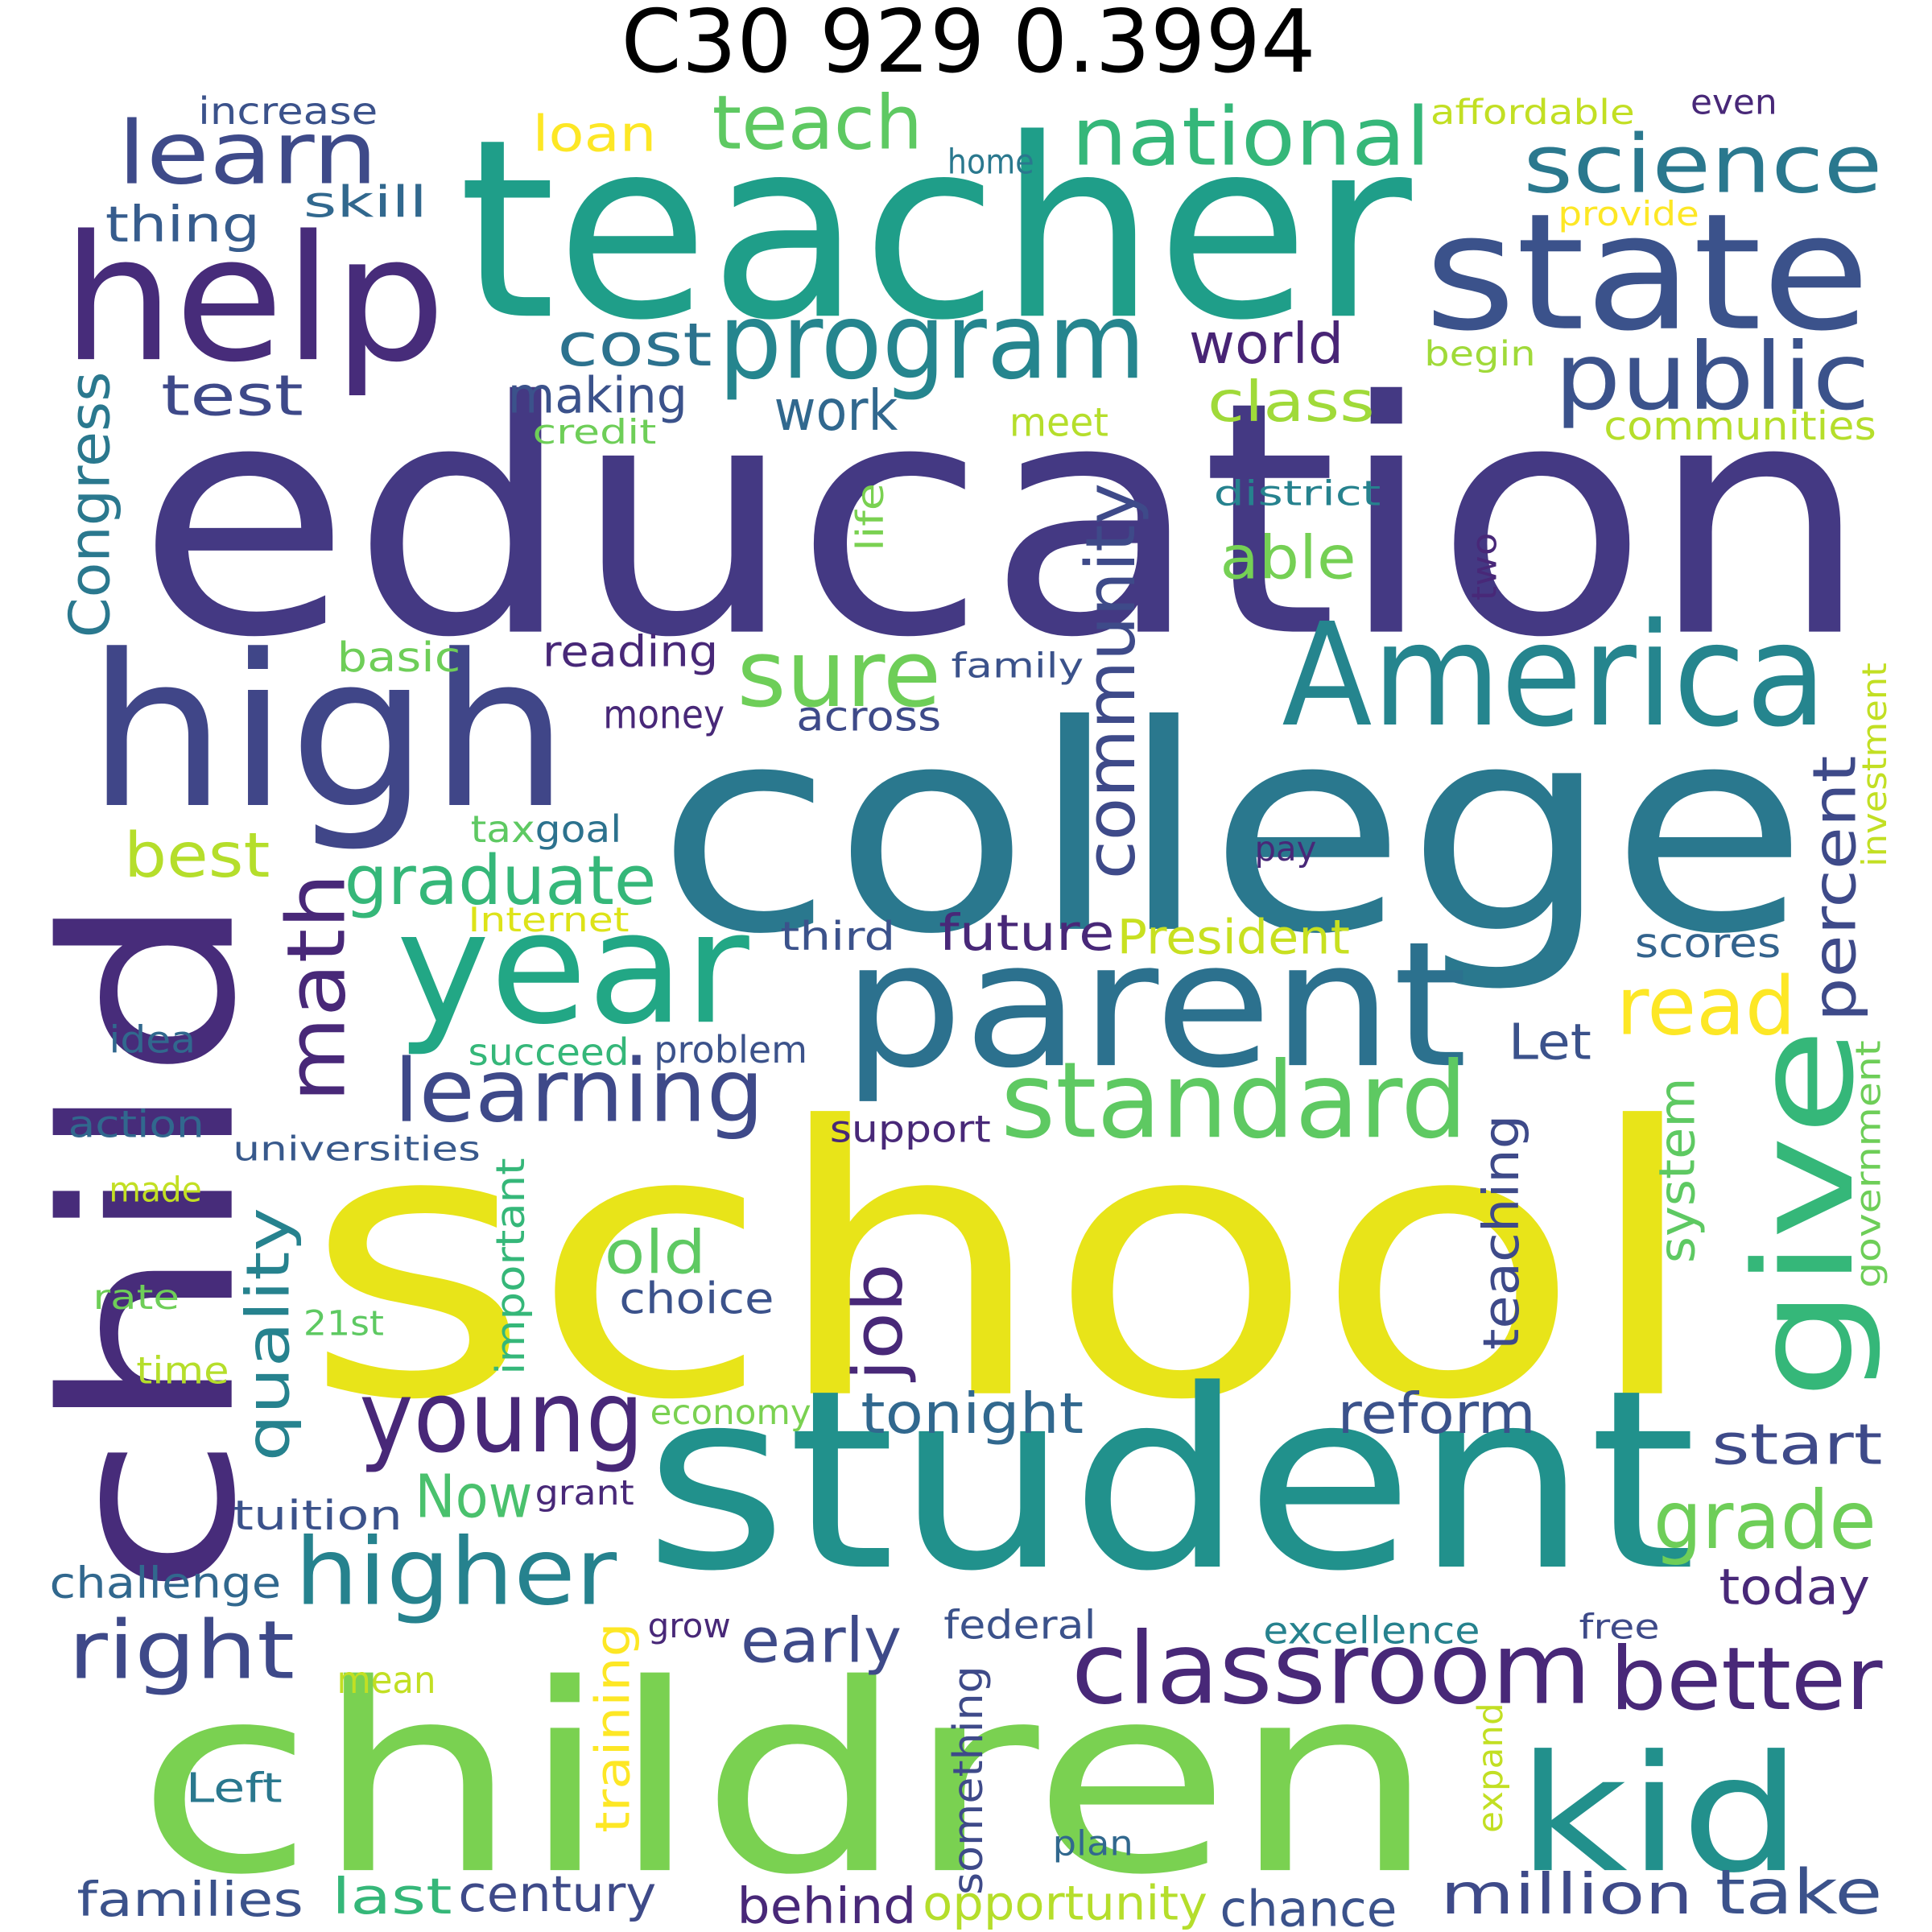  Describe the element at coordinates (630, 651) in the screenshot. I see `word: reading` at that location.